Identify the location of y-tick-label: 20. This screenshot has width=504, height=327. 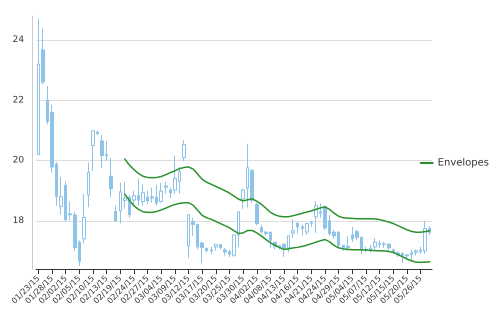
(18, 161).